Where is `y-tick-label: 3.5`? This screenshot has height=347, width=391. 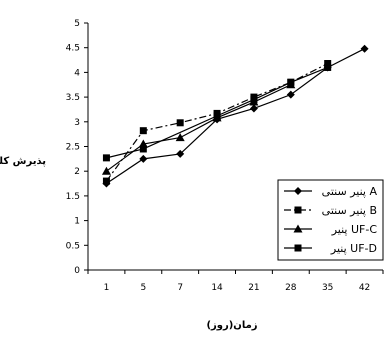 y-tick-label: 3.5 is located at coordinates (73, 98).